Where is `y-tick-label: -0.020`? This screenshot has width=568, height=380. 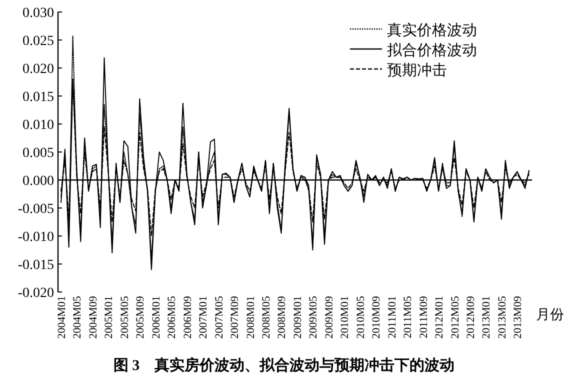 y-tick-label: -0.020 is located at coordinates (36, 293).